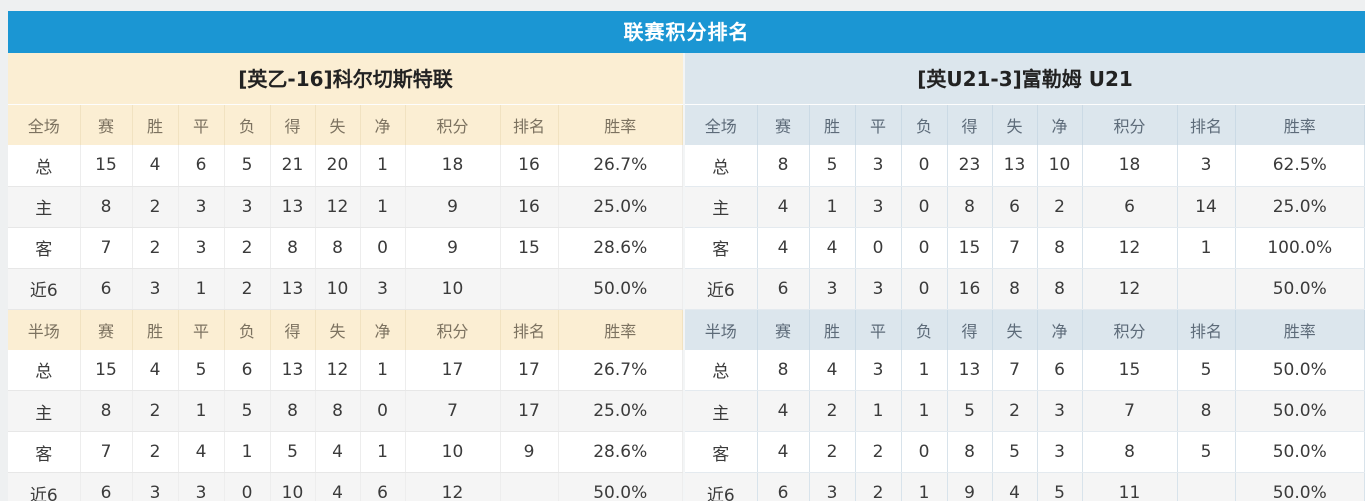 This screenshot has width=1365, height=501. I want to click on rank-value: 3, so click(1206, 166).